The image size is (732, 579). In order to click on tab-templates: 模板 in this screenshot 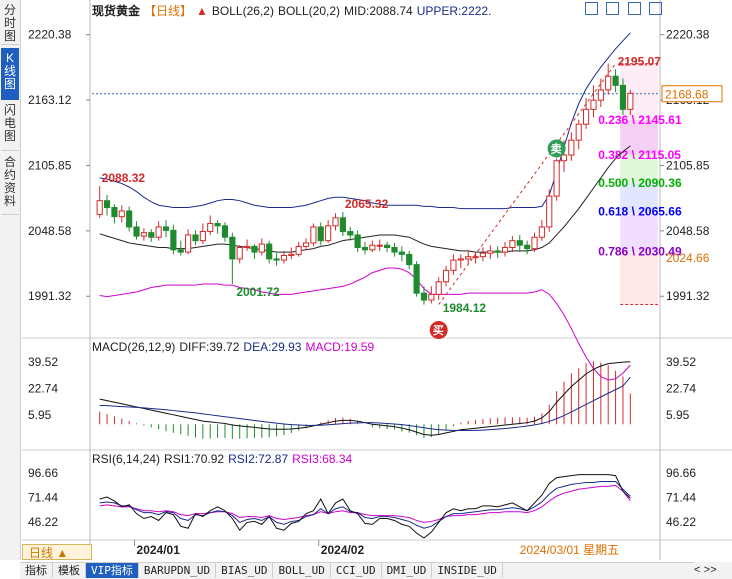, I will do `click(69, 570)`.